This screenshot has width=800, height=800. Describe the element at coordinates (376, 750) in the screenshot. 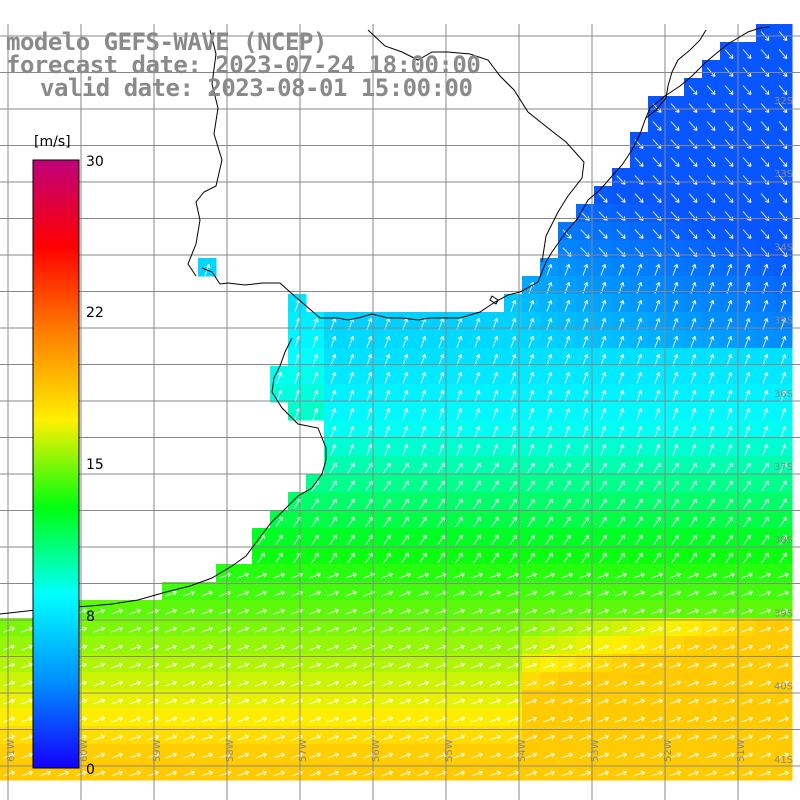

I see `longitude-labels: 61W 60W 59W 58W 57W 56W 55W 54W 53W 52W 51W` at that location.